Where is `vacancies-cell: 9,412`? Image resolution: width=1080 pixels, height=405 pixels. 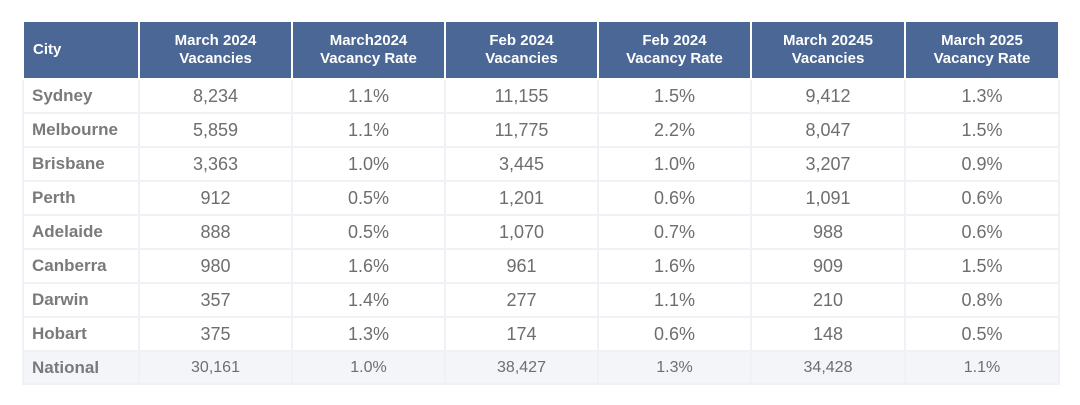 vacancies-cell: 9,412 is located at coordinates (828, 96).